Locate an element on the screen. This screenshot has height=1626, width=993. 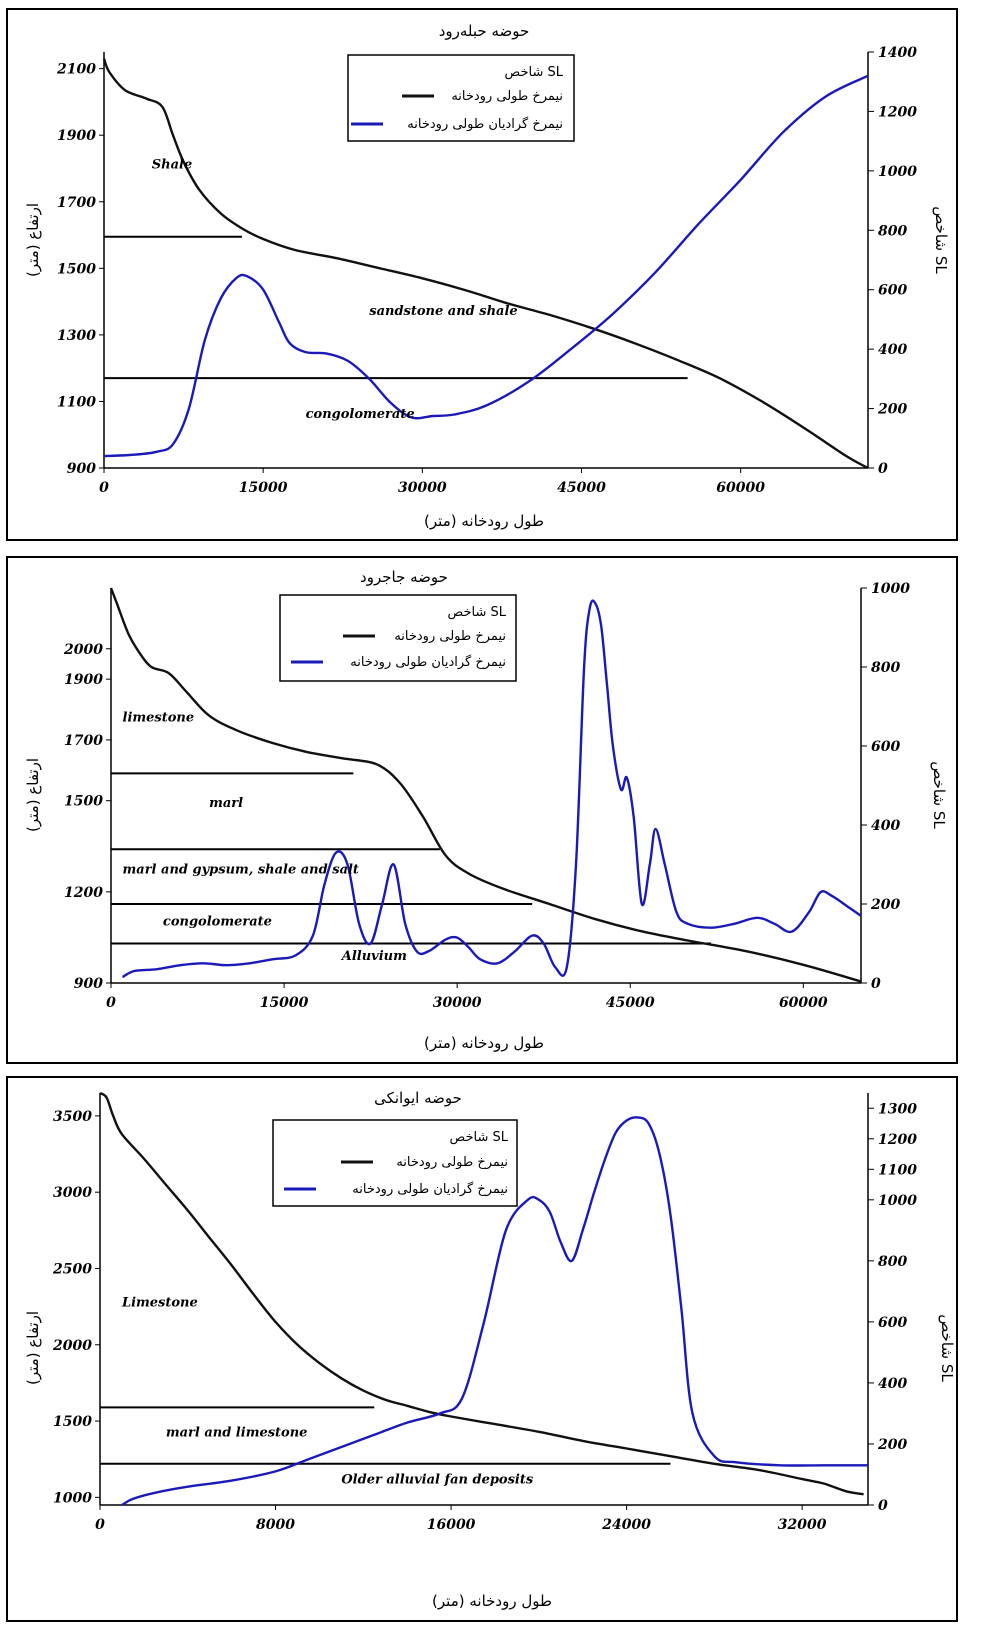
x-tick-label: 24000 is located at coordinates (626, 1525).